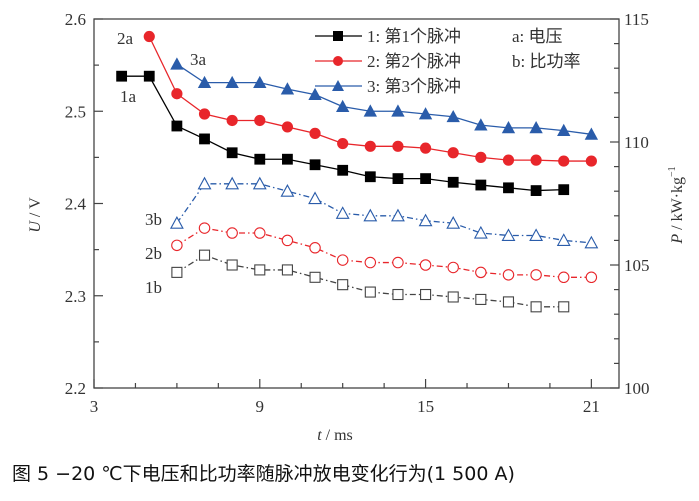 Image resolution: width=699 pixels, height=501 pixels. What do you see at coordinates (388, 61) in the screenshot?
I see `legend-entry-2: 2: 第2个脉冲` at bounding box center [388, 61].